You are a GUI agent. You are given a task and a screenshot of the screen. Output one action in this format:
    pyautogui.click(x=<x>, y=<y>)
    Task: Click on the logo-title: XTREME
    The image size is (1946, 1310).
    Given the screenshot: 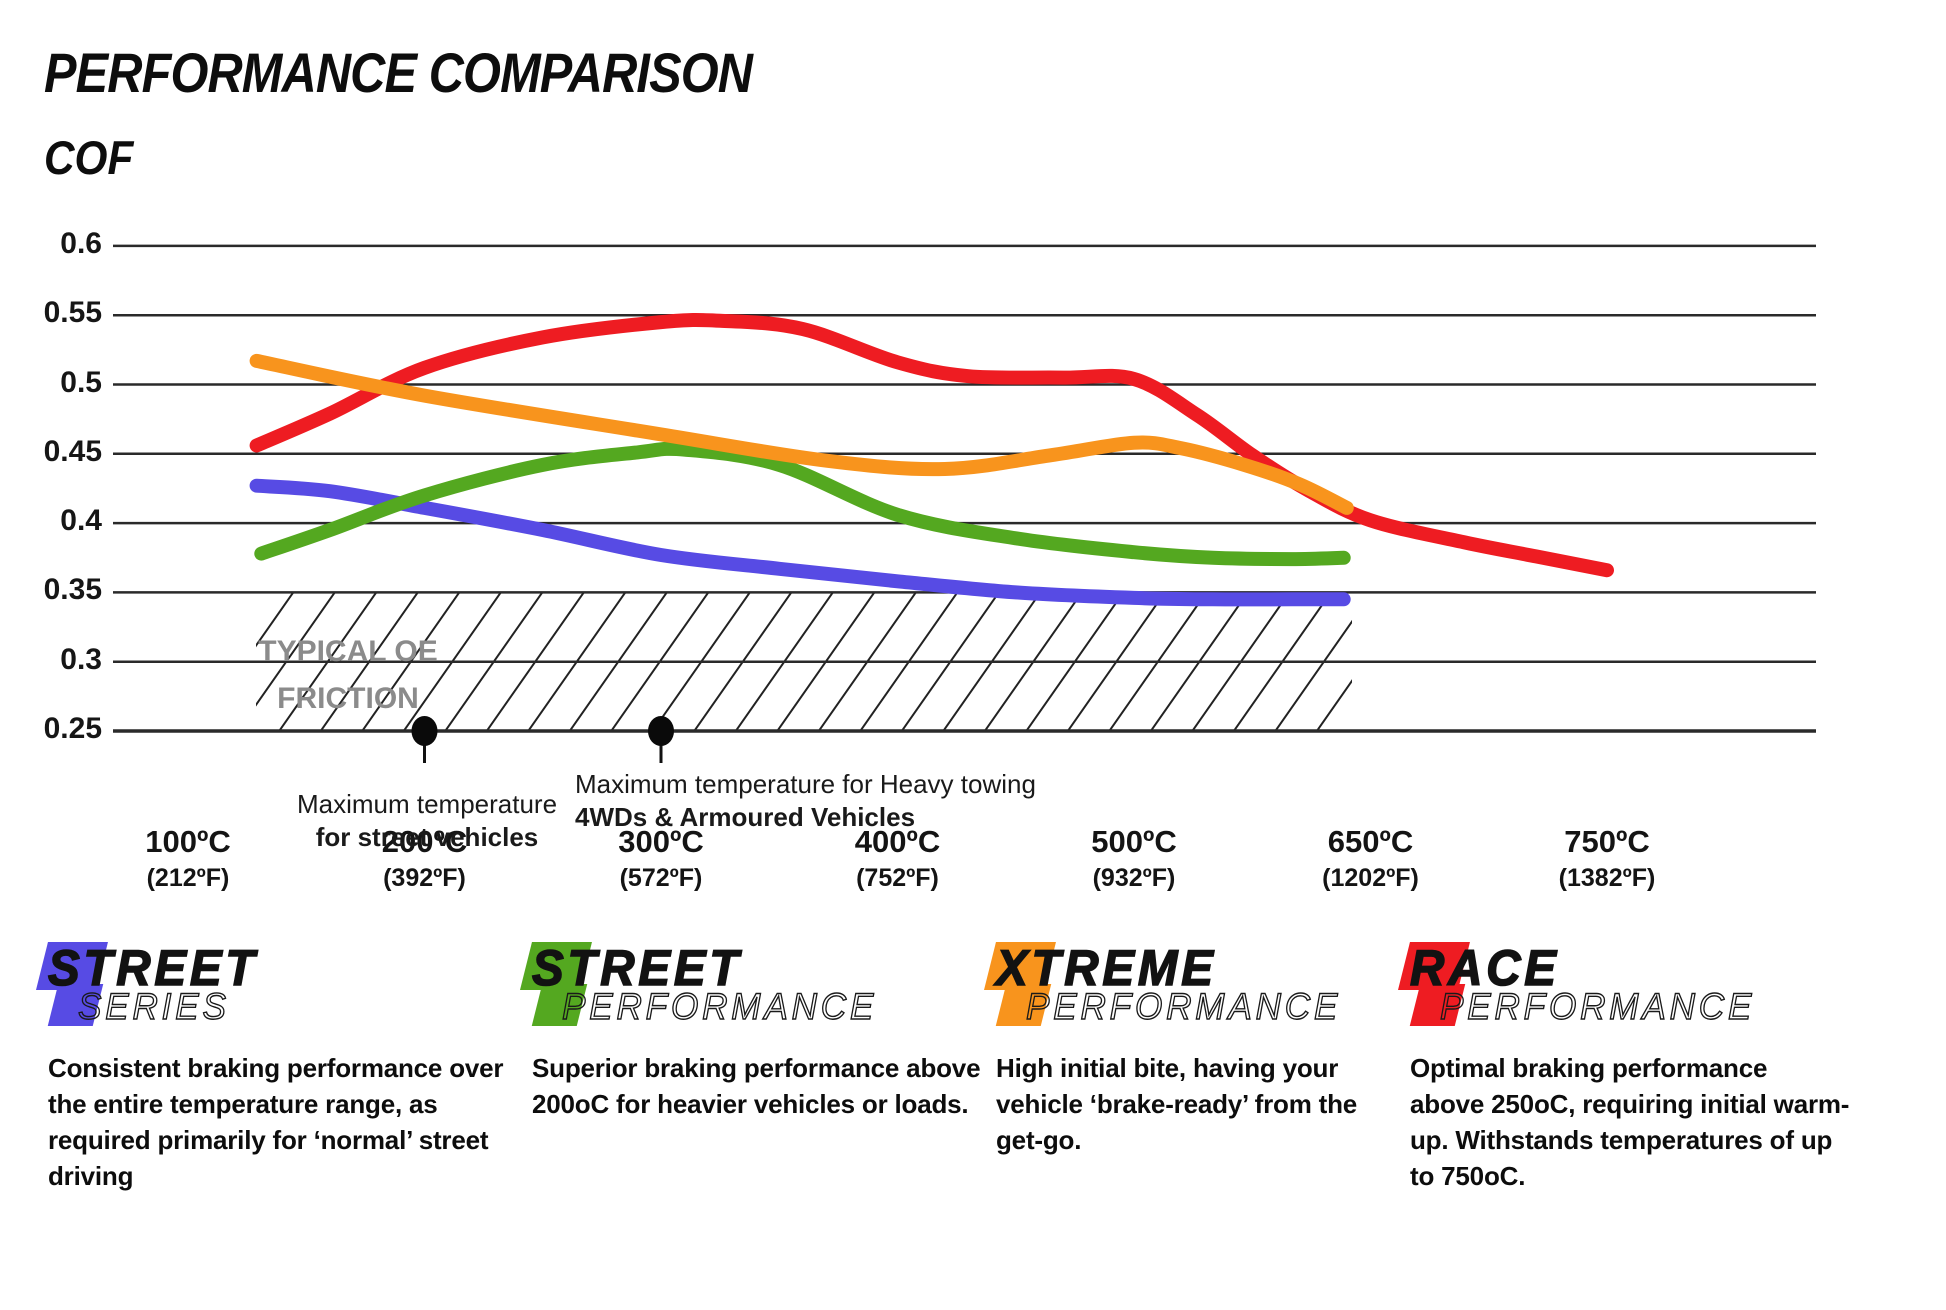 What is the action you would take?
    pyautogui.click(x=1106, y=968)
    